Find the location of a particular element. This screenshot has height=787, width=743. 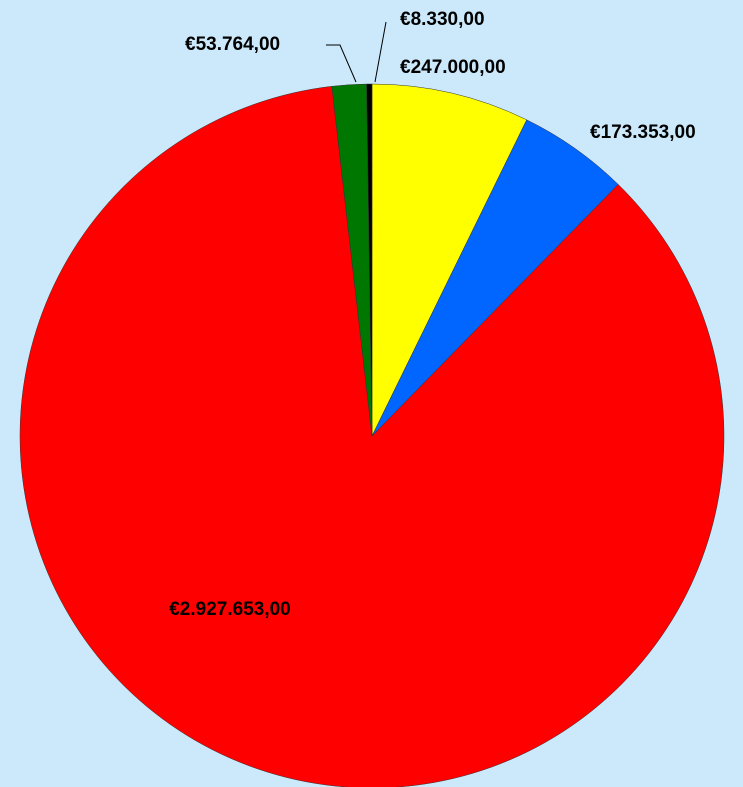

data-label: €247.000,00 is located at coordinates (453, 67).